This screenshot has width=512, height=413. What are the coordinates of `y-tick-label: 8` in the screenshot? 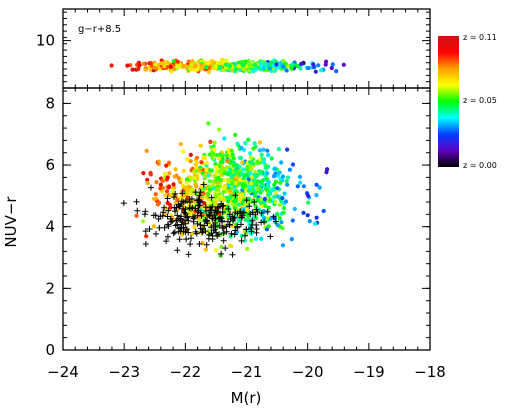 It's located at (50, 103).